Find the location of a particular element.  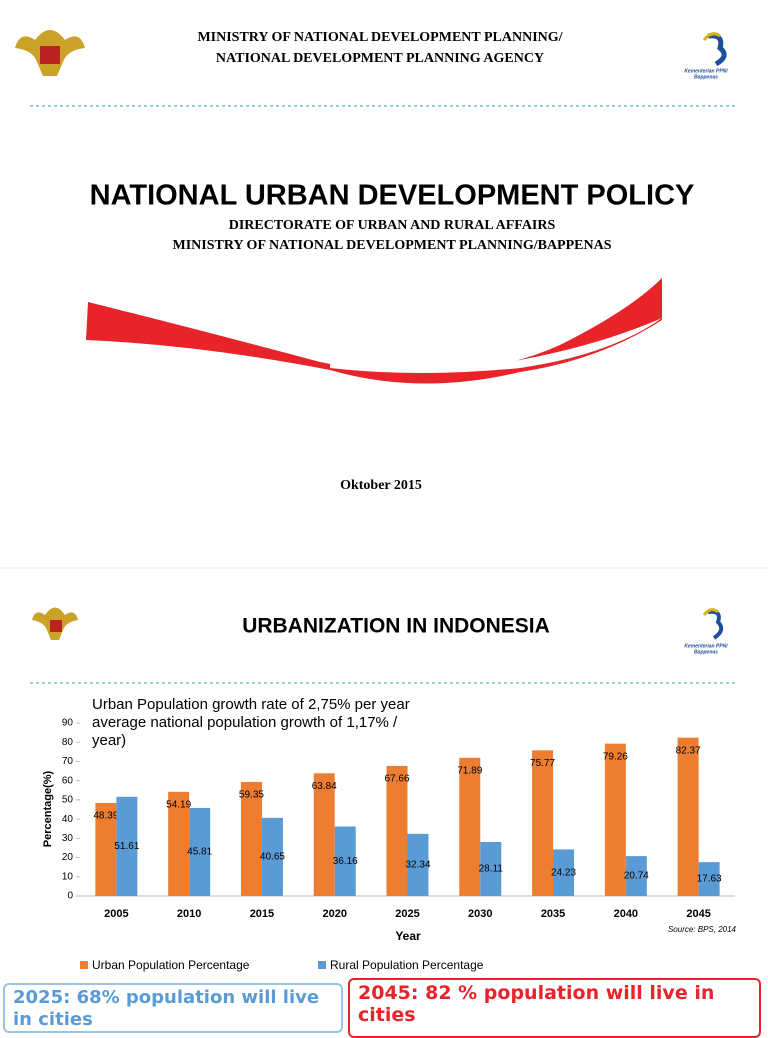

value-label: 17.63 is located at coordinates (709, 879).